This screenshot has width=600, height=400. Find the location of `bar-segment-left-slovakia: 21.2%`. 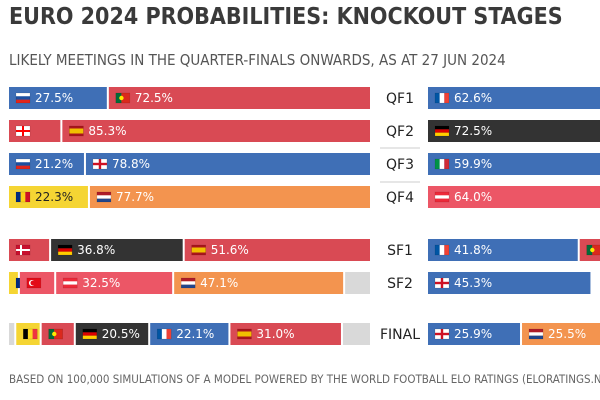

bar-segment-left-slovakia: 21.2% is located at coordinates (46, 164).